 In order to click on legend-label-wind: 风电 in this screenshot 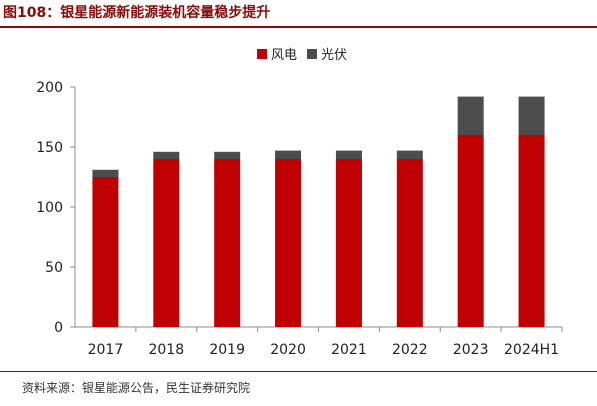, I will do `click(284, 55)`.